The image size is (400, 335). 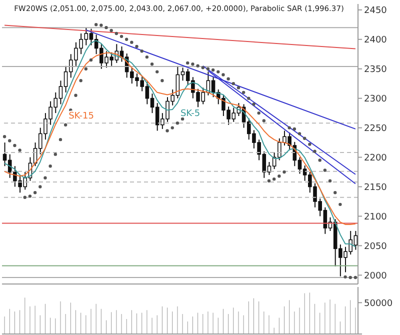 I want to click on y-tick-label: 2300, so click(x=376, y=99).